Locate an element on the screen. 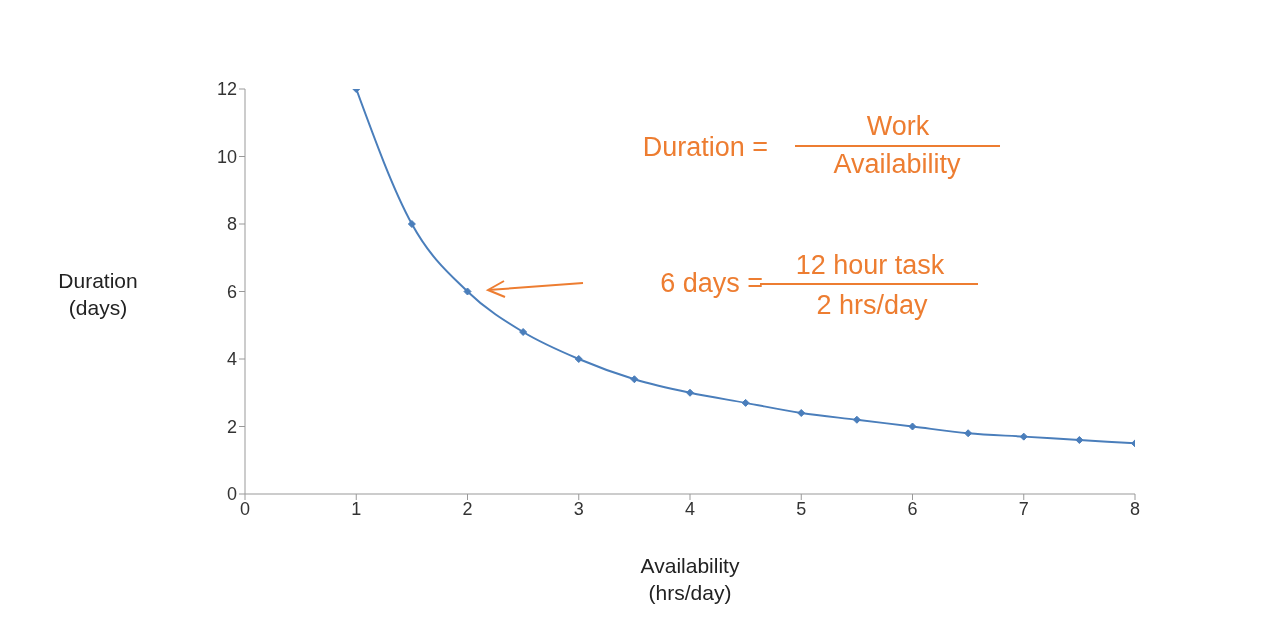 The height and width of the screenshot is (640, 1280). annotation: Availability is located at coordinates (897, 164).